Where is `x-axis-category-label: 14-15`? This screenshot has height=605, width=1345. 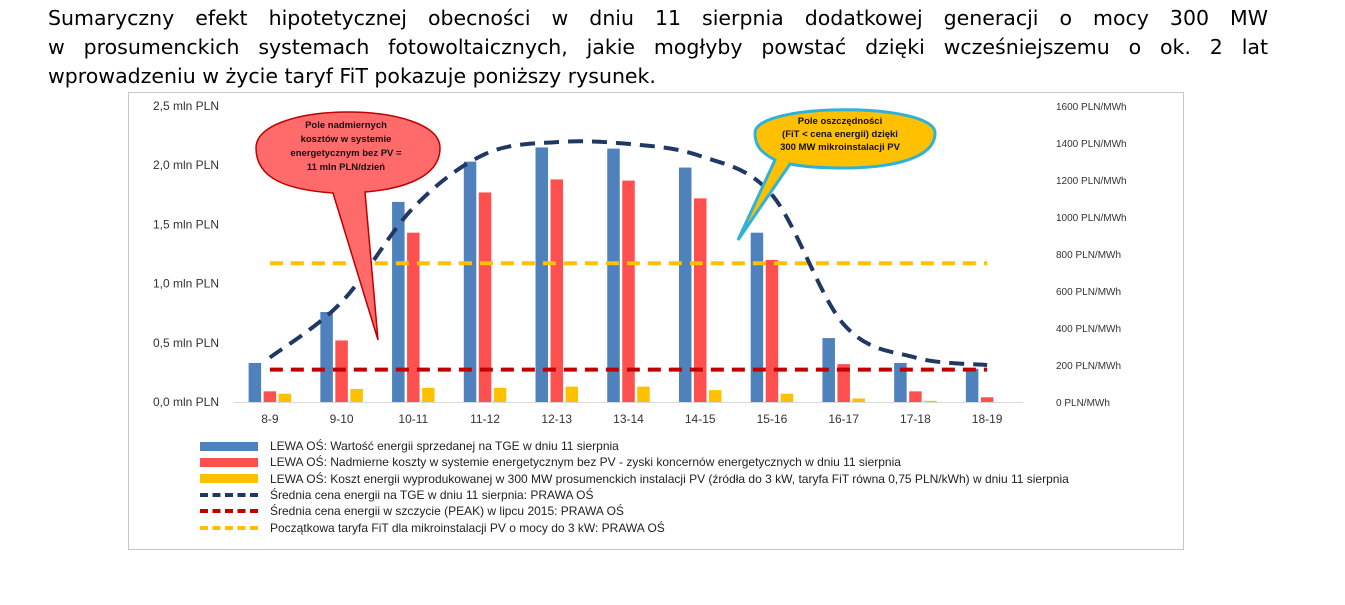 x-axis-category-label: 14-15 is located at coordinates (700, 419).